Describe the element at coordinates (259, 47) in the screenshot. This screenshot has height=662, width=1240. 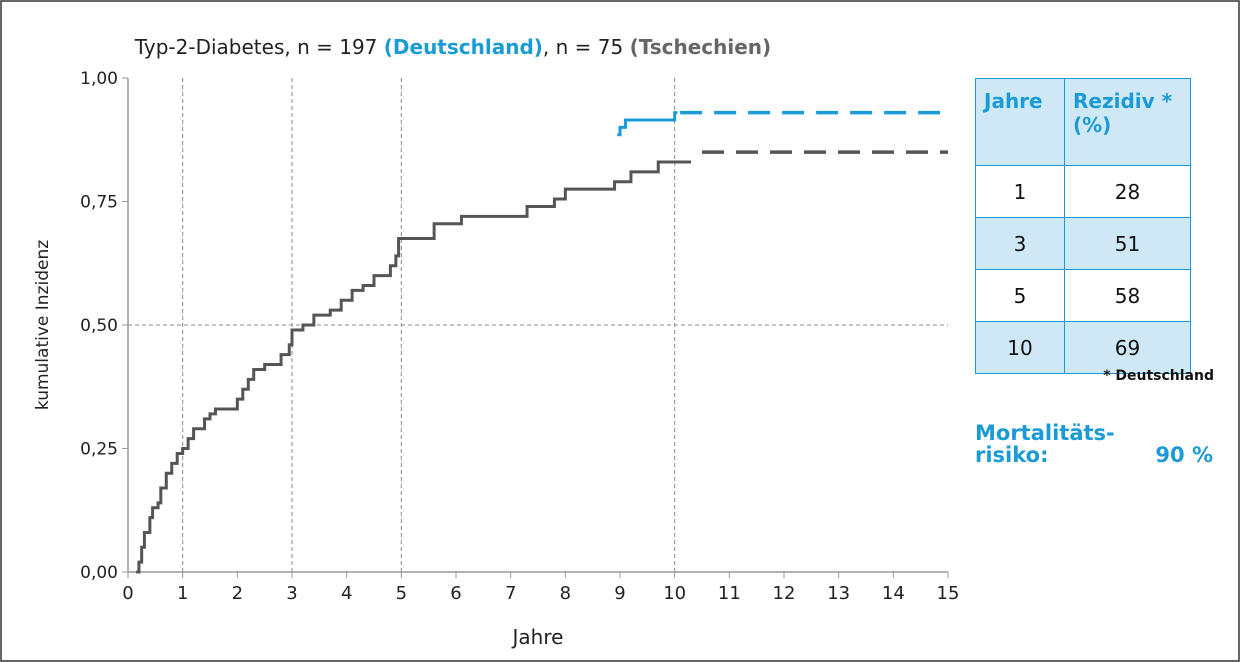
I see `title-part: Typ-2-Diabetes, n = 197` at that location.